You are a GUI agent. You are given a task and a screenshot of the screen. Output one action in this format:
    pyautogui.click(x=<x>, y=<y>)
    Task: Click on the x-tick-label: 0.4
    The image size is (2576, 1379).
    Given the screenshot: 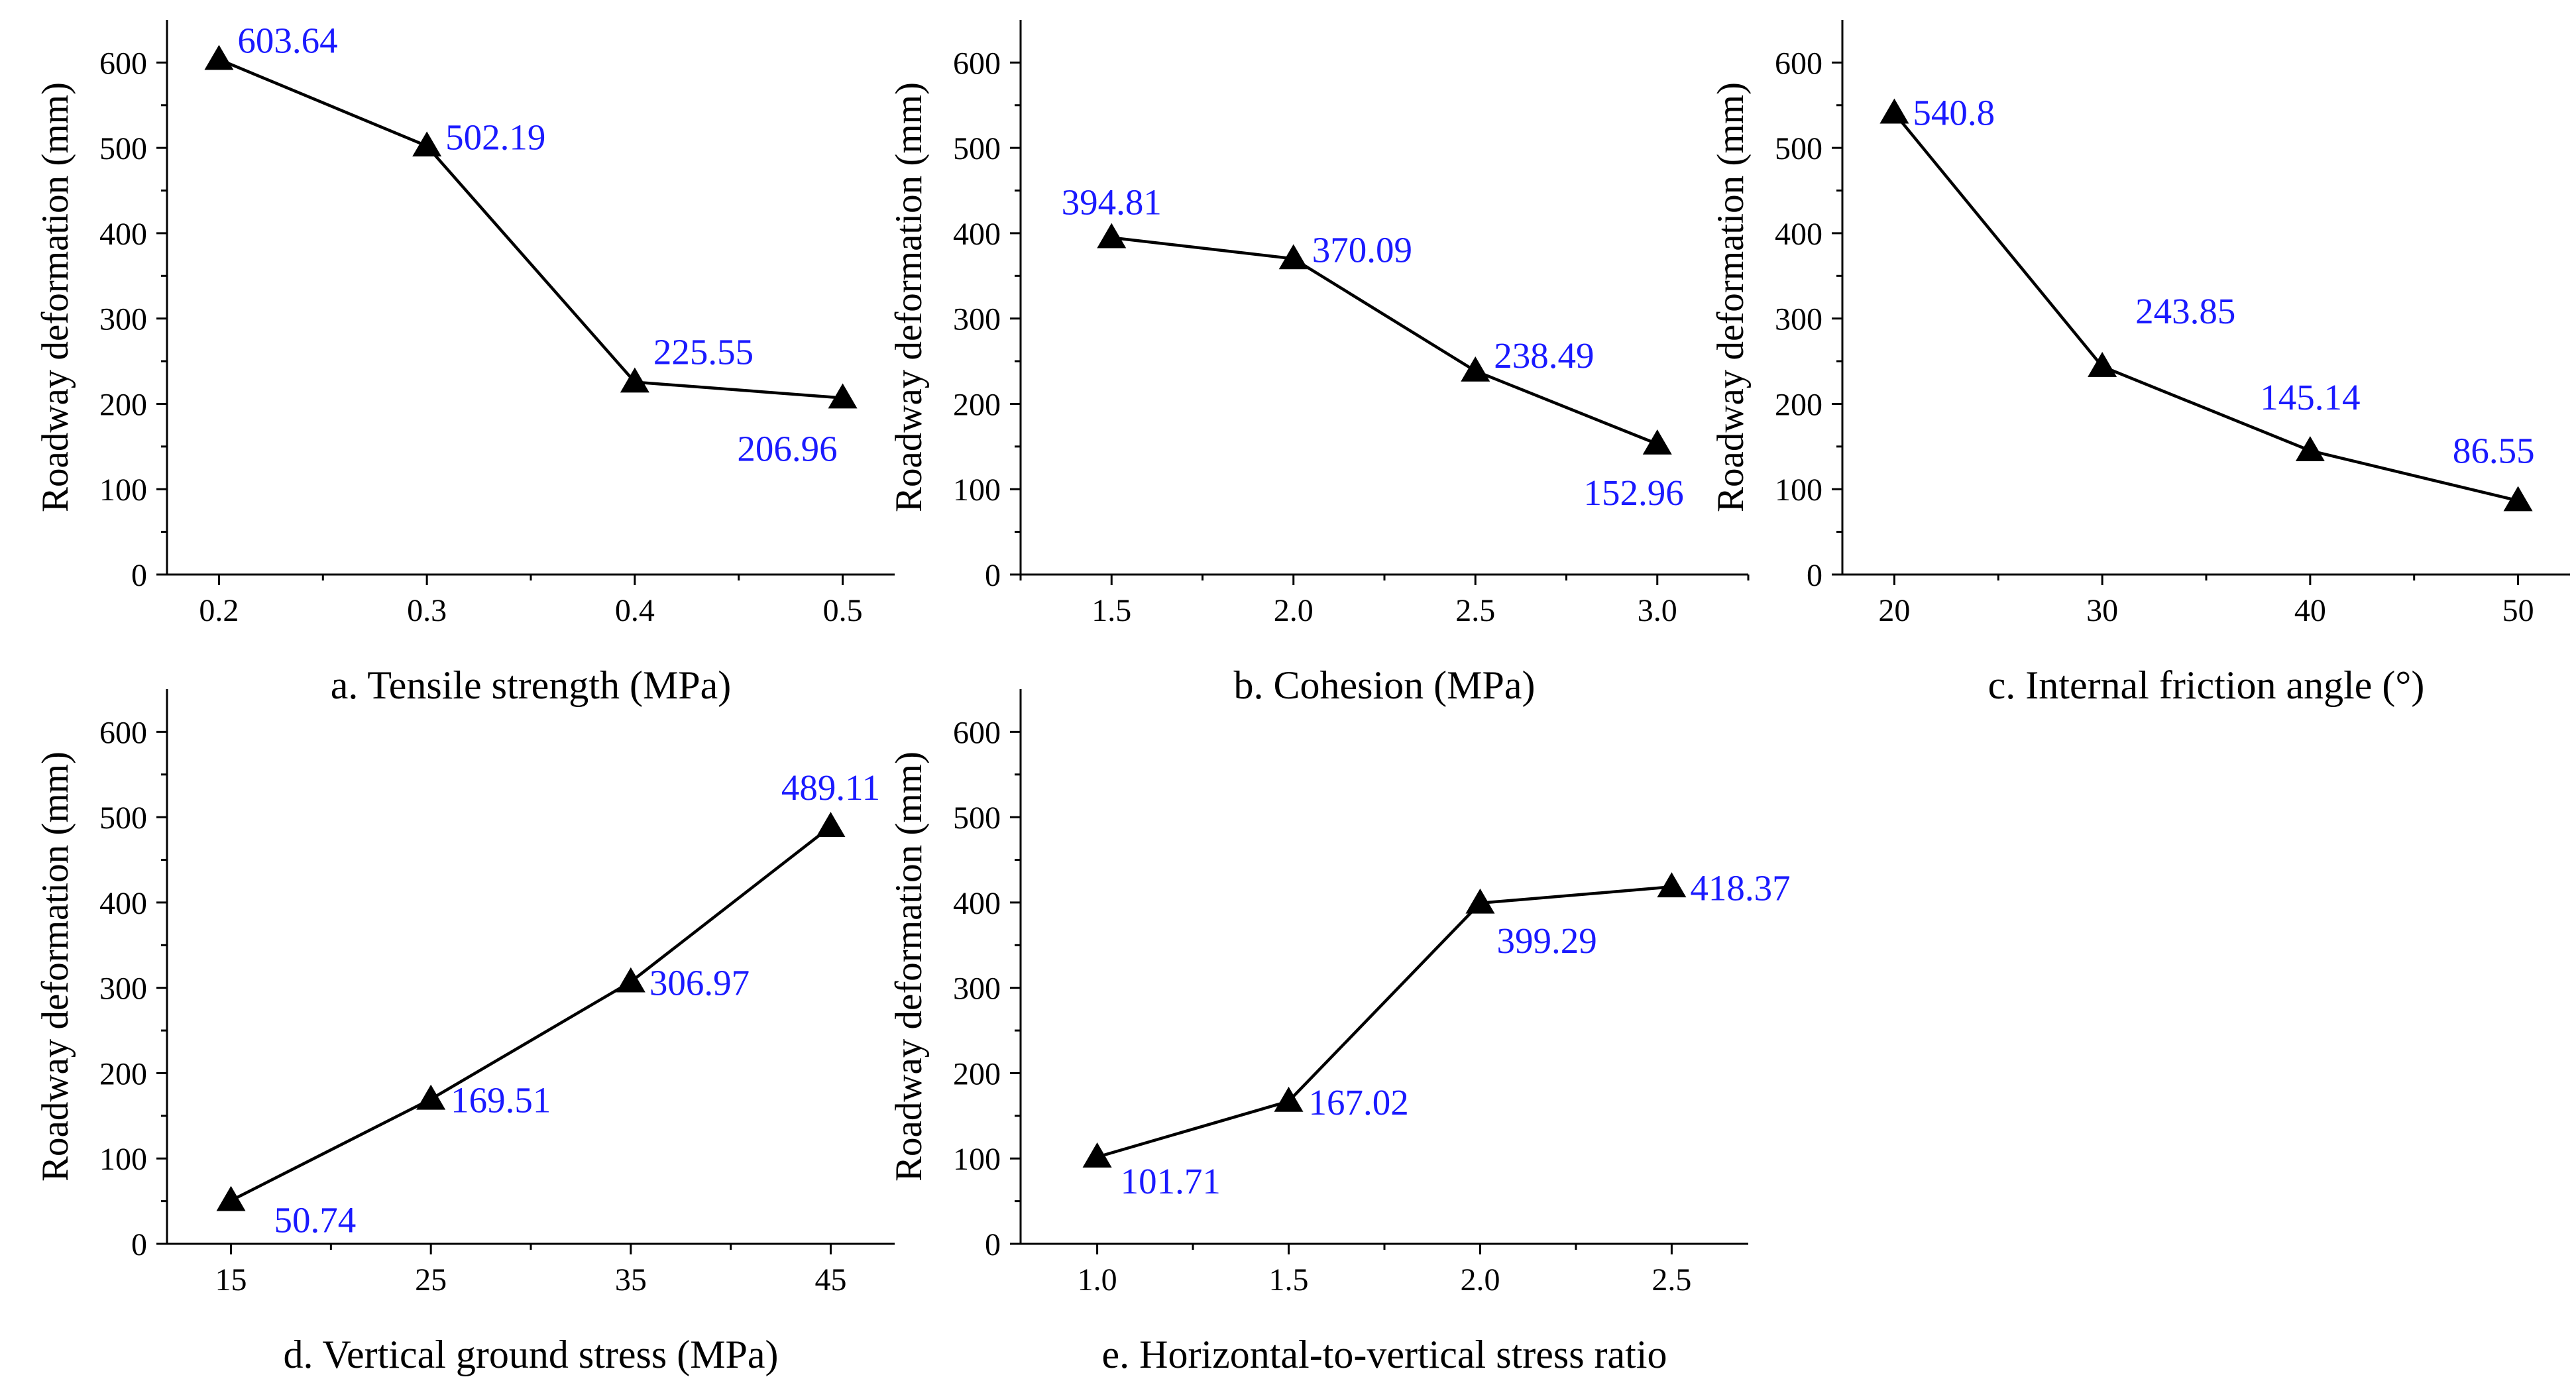 What is the action you would take?
    pyautogui.click(x=635, y=611)
    